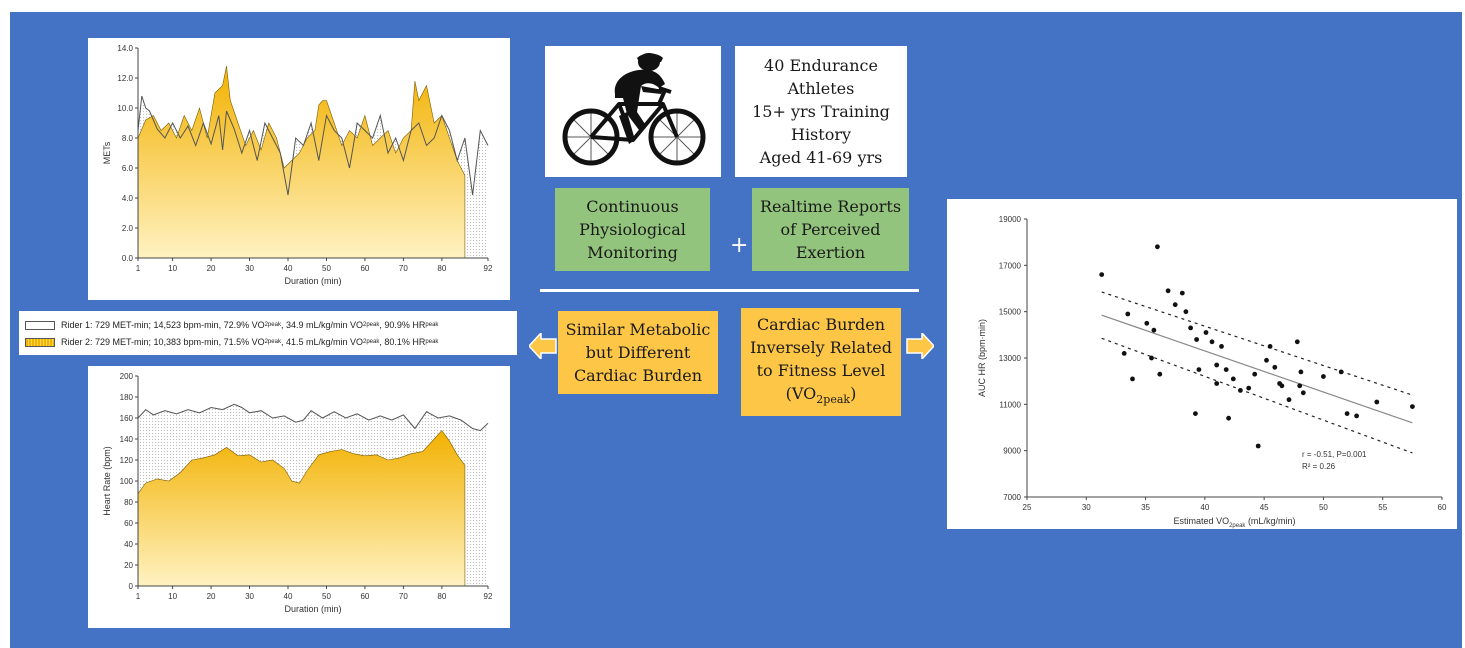 This screenshot has width=1465, height=648. Describe the element at coordinates (1237, 526) in the screenshot. I see `x-label-sub: 2peak` at that location.